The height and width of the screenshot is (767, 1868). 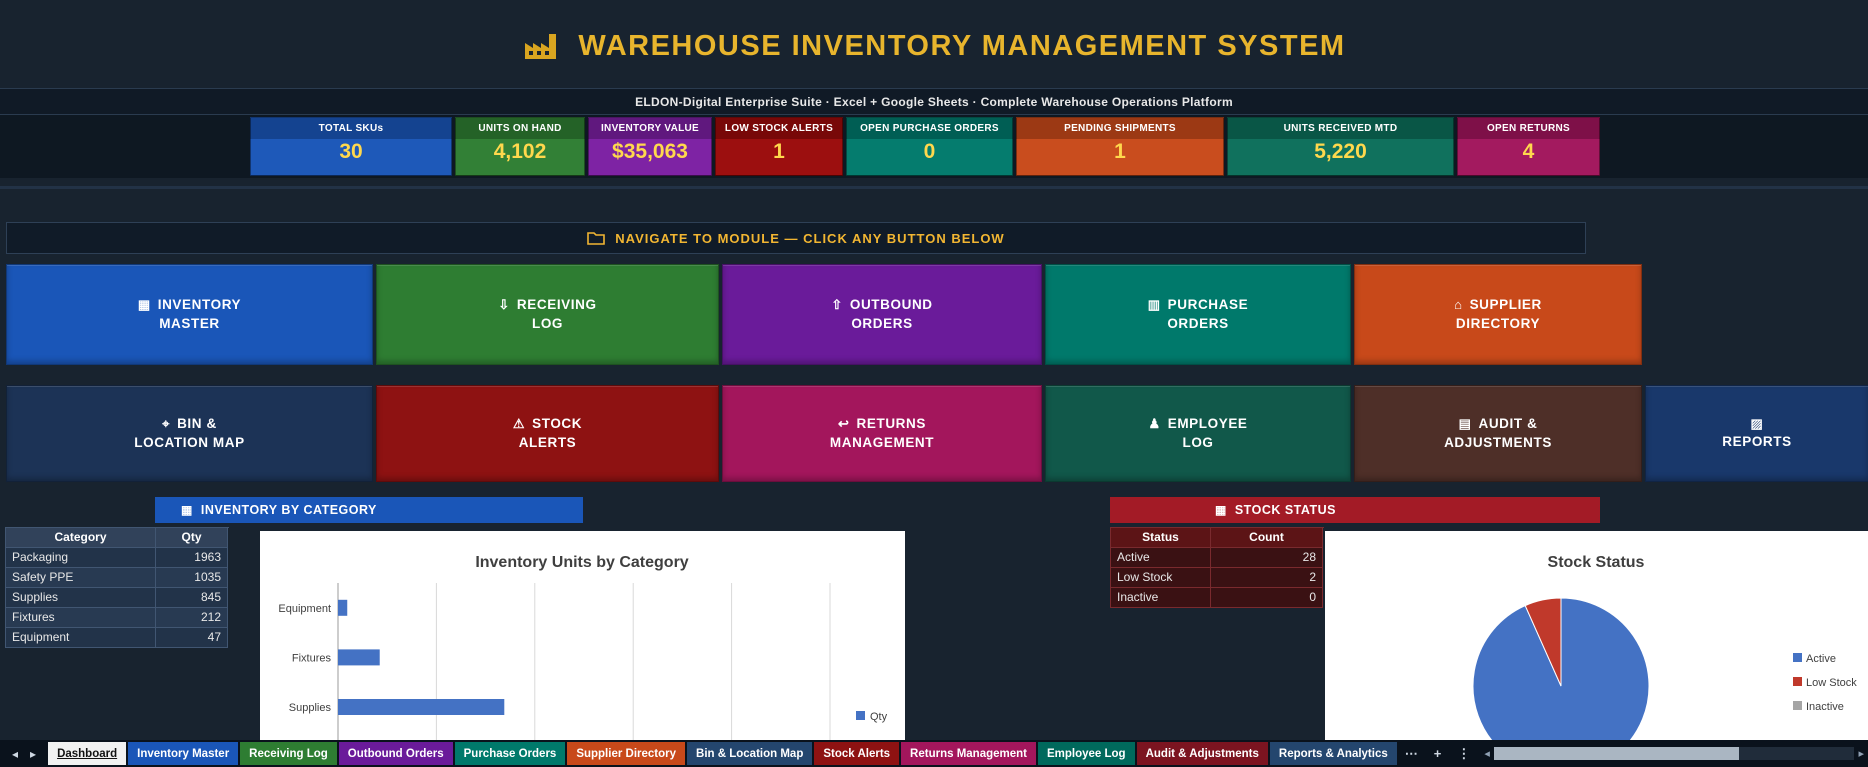 What do you see at coordinates (1161, 538) in the screenshot?
I see `column-header-status: Status` at bounding box center [1161, 538].